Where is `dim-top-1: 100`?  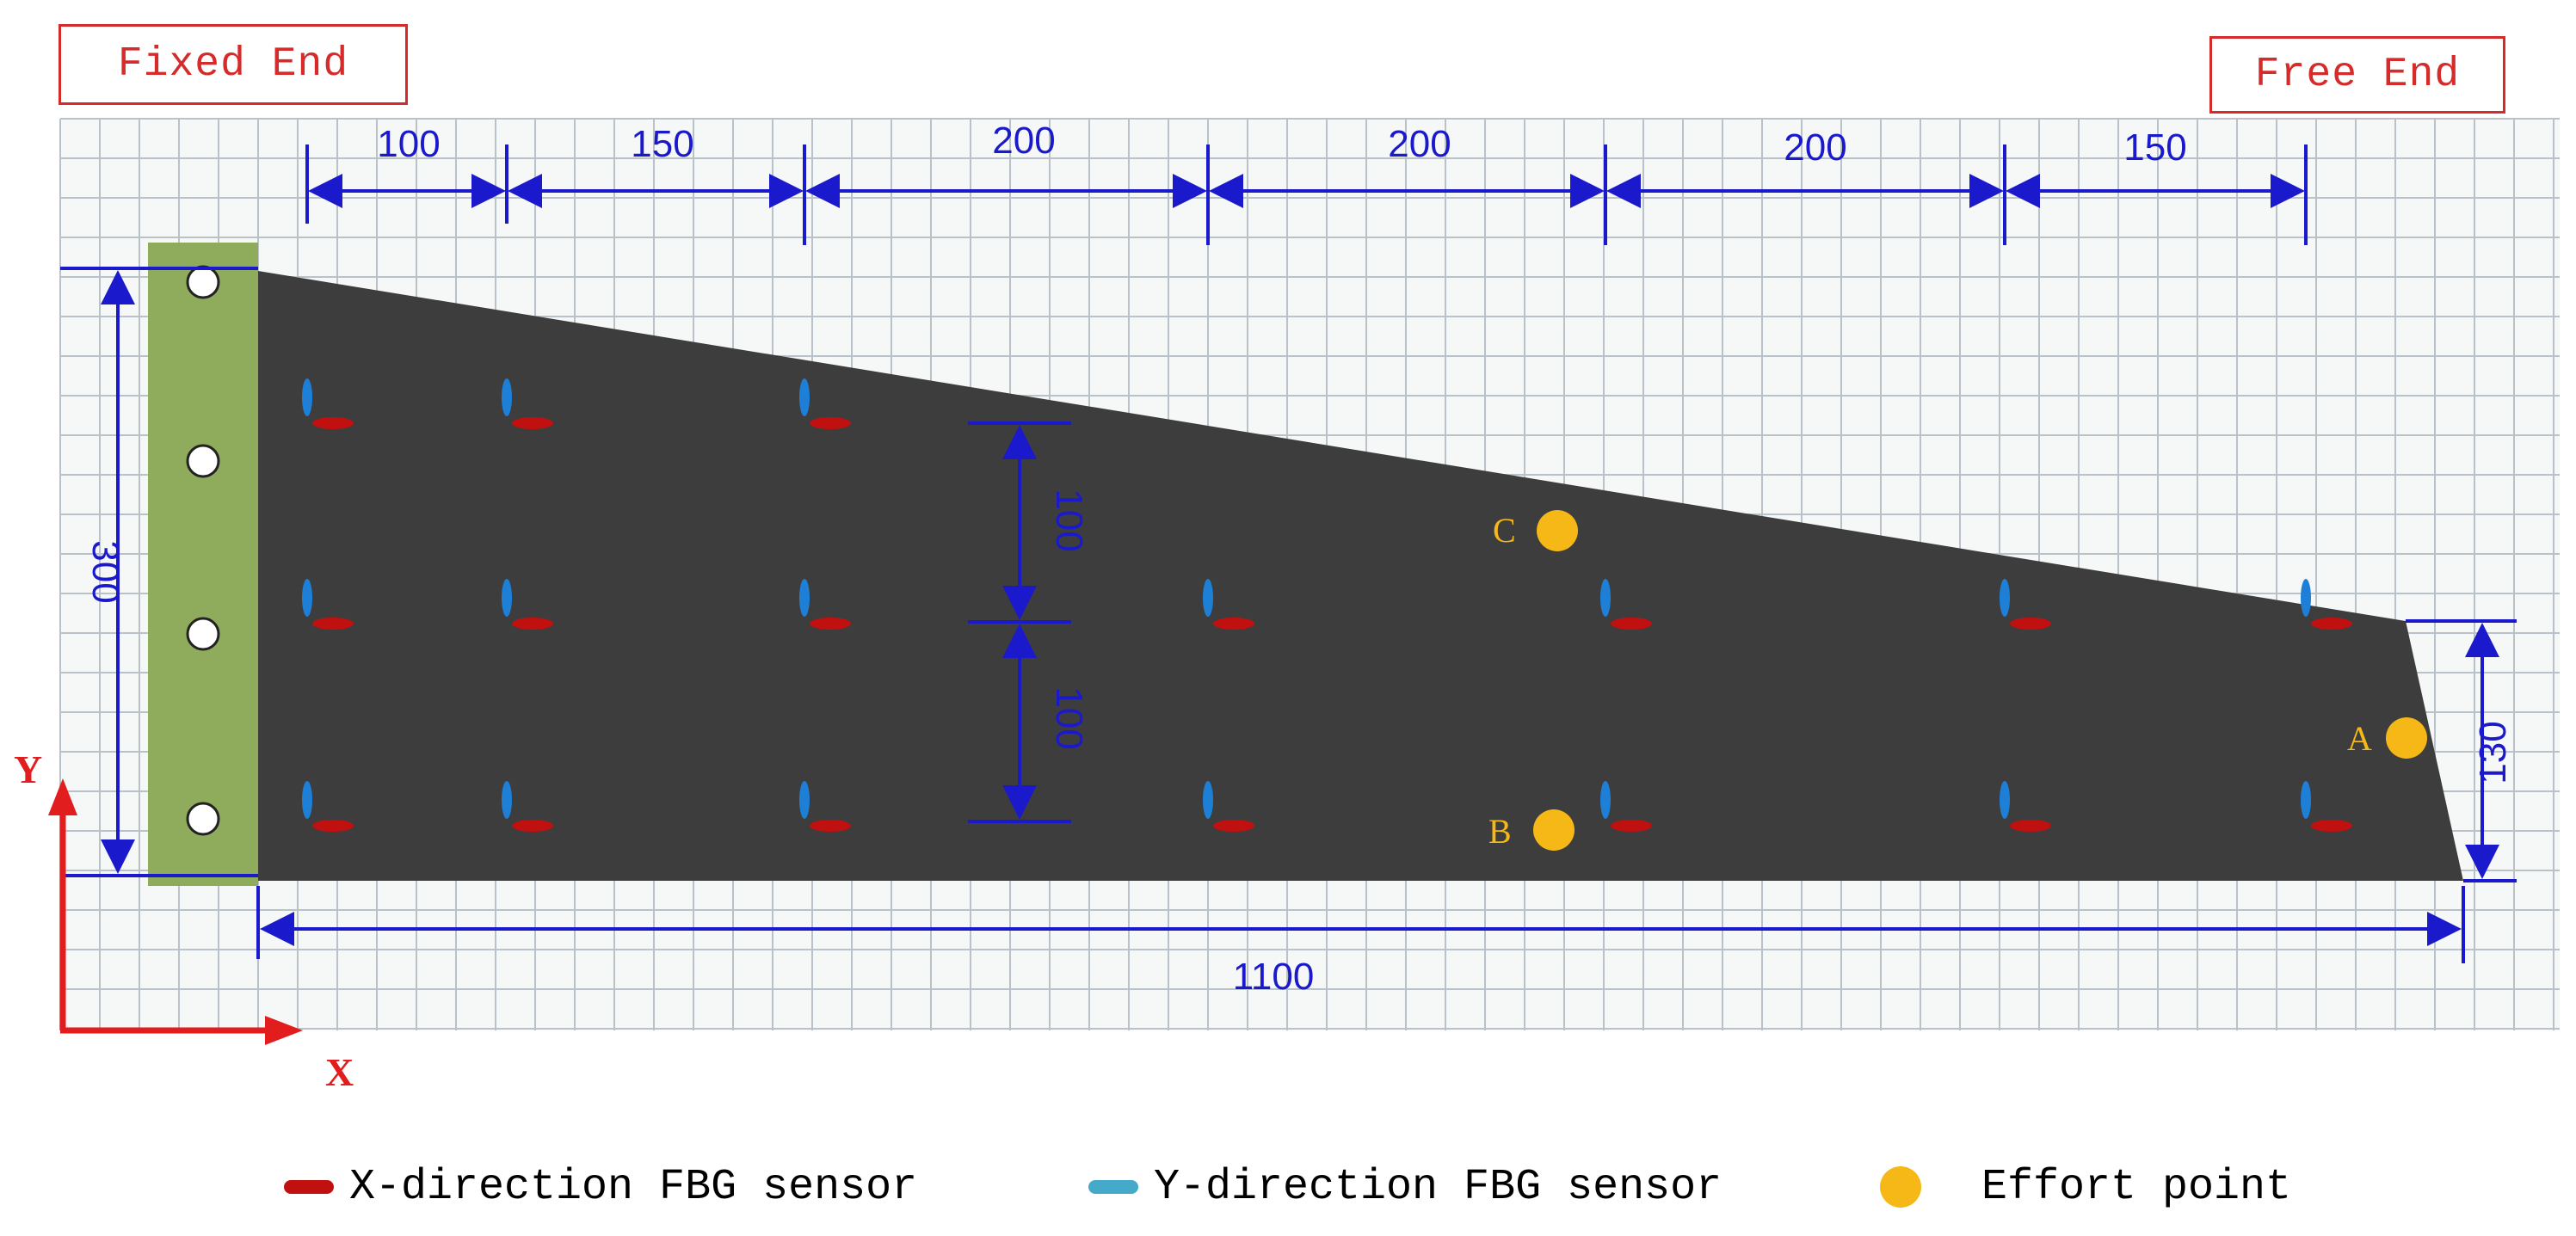 dim-top-1: 100 is located at coordinates (408, 144).